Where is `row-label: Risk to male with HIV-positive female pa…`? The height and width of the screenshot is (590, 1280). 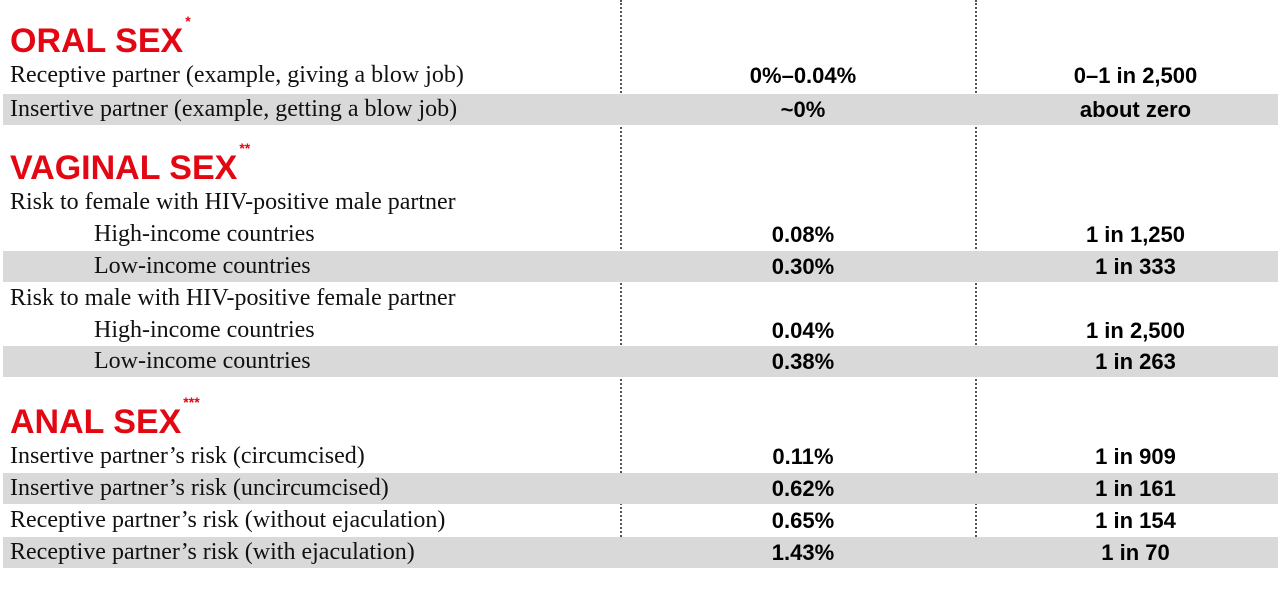 row-label: Risk to male with HIV-positive female pa… is located at coordinates (233, 298).